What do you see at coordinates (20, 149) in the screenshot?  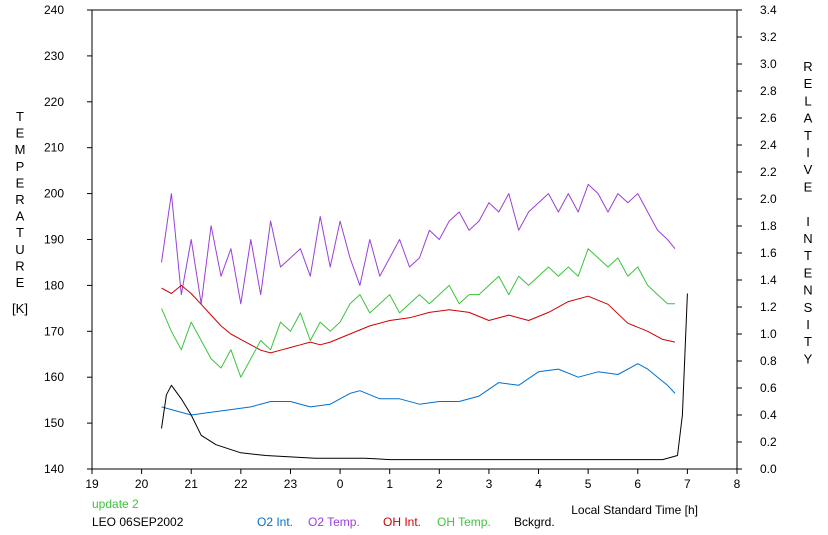 I see `y-left-title-char: M` at bounding box center [20, 149].